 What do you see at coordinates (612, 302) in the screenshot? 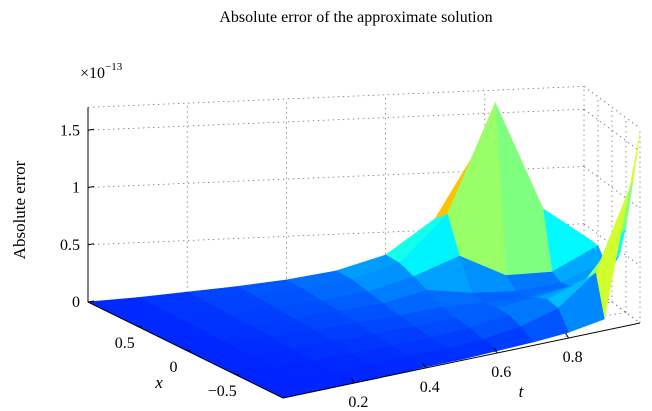
I see `floor-edge-far` at bounding box center [612, 302].